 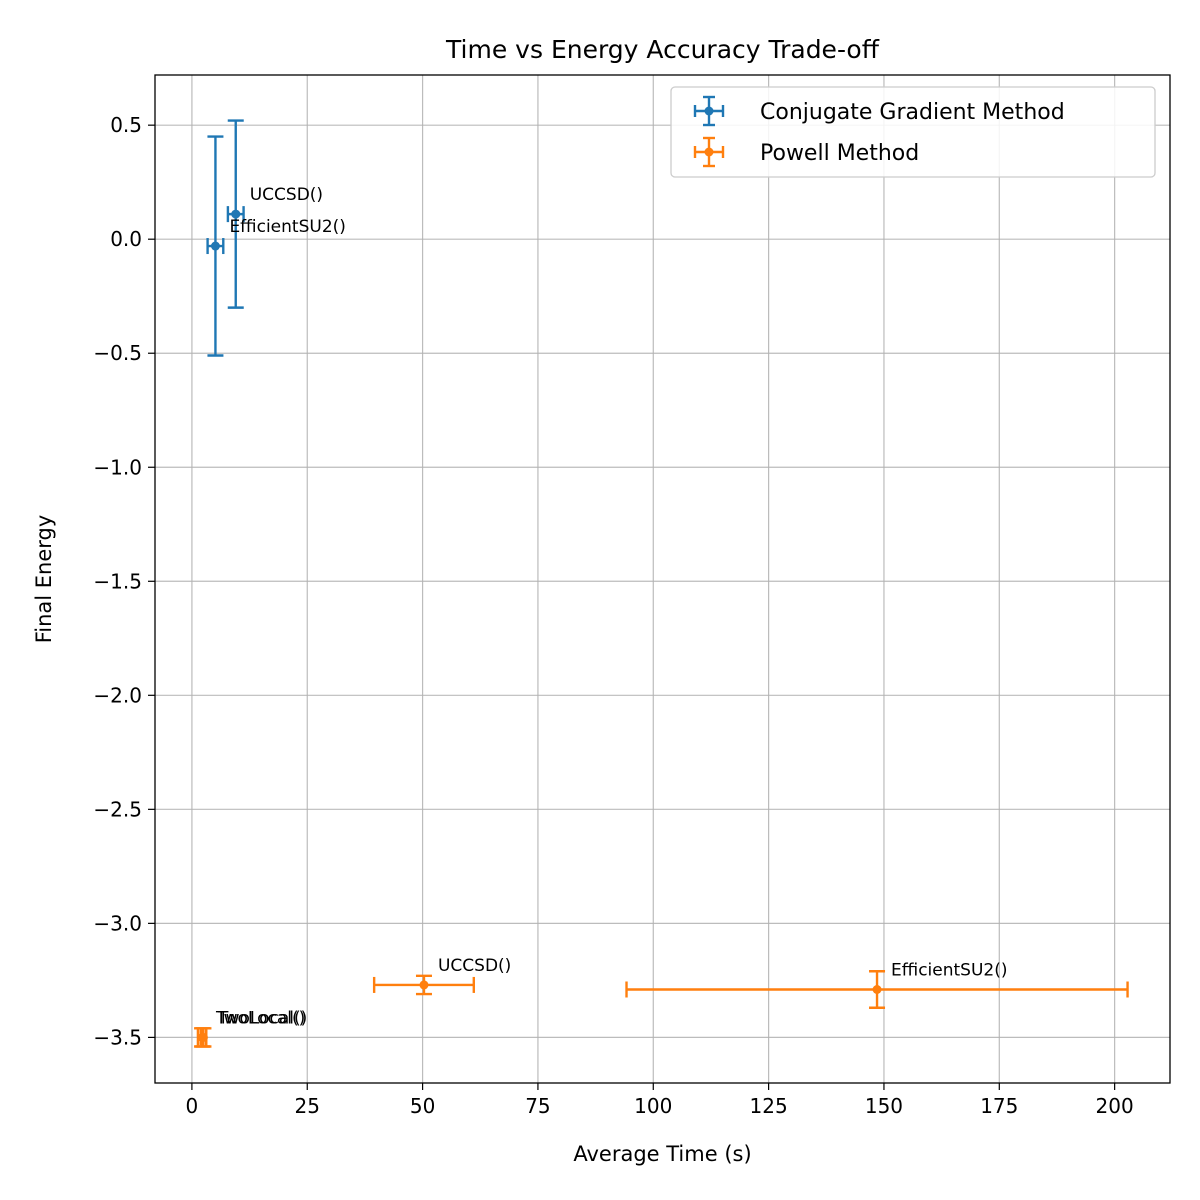 I want to click on x-tick-label: 100, so click(x=653, y=1106).